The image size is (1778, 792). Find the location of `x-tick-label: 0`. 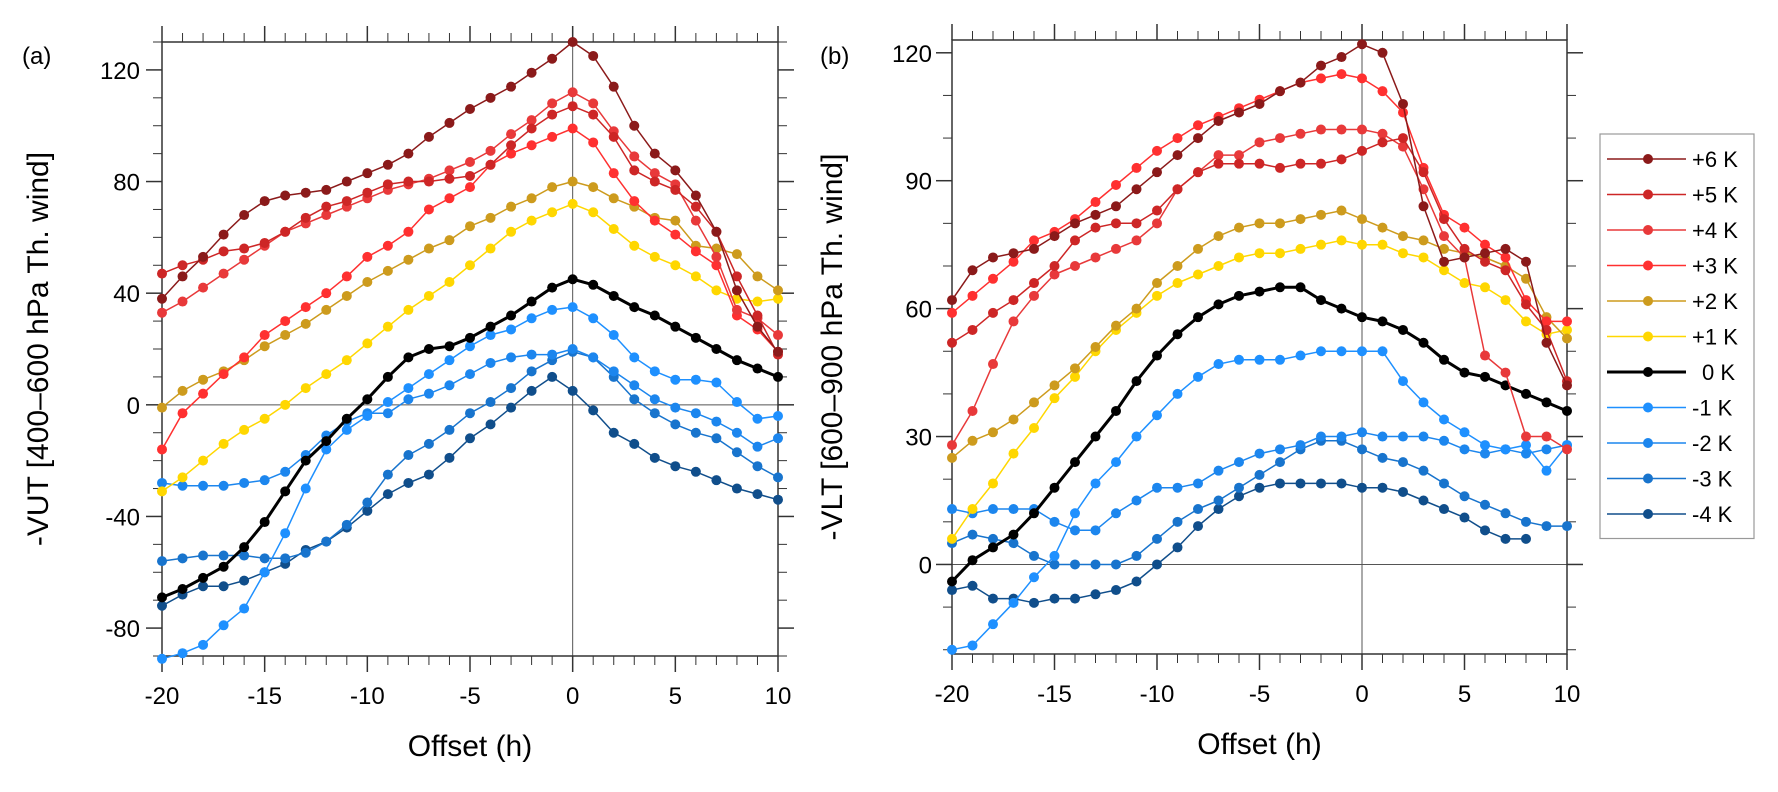

x-tick-label: 0 is located at coordinates (1361, 694).